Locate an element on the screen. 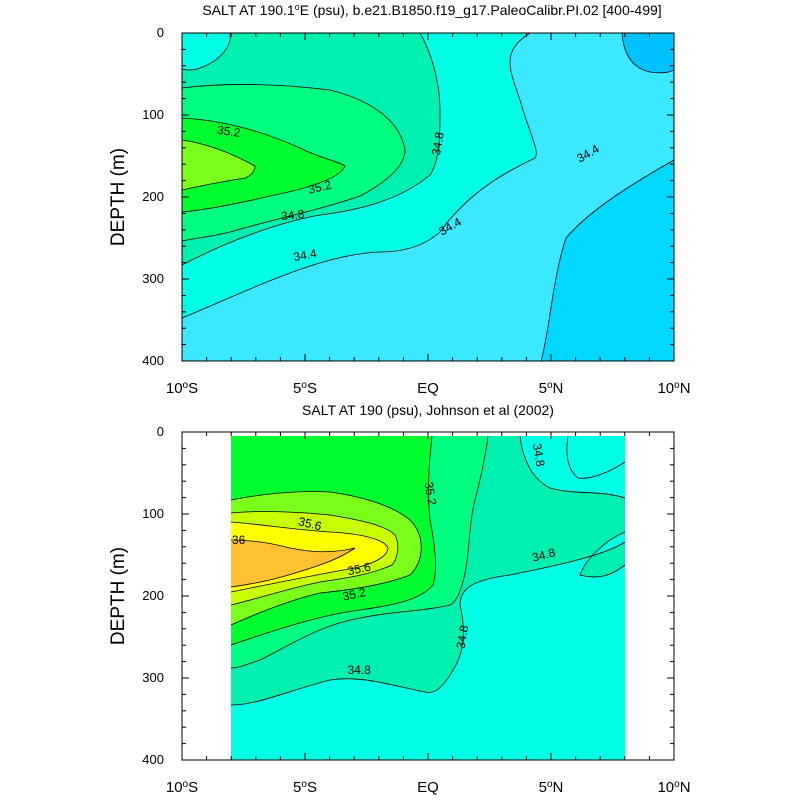 The height and width of the screenshot is (800, 800). contour-label: 36 is located at coordinates (239, 540).